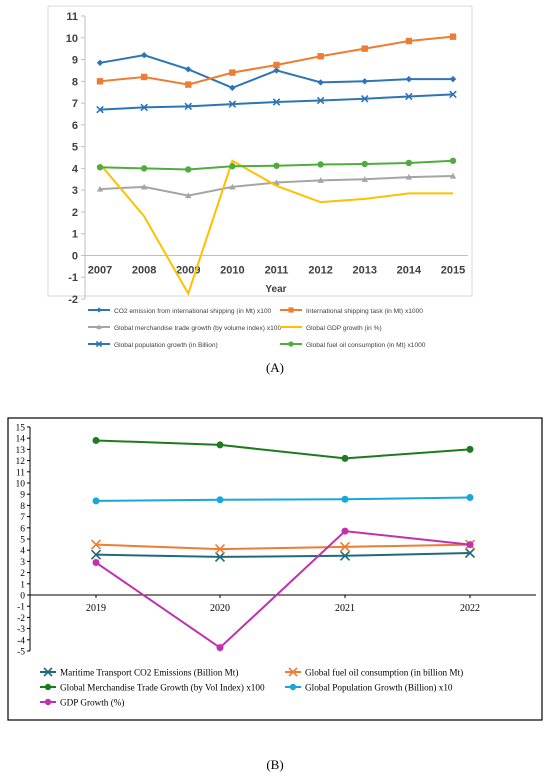 This screenshot has height=777, width=550. What do you see at coordinates (470, 608) in the screenshot?
I see `x-tick-label: 2022` at bounding box center [470, 608].